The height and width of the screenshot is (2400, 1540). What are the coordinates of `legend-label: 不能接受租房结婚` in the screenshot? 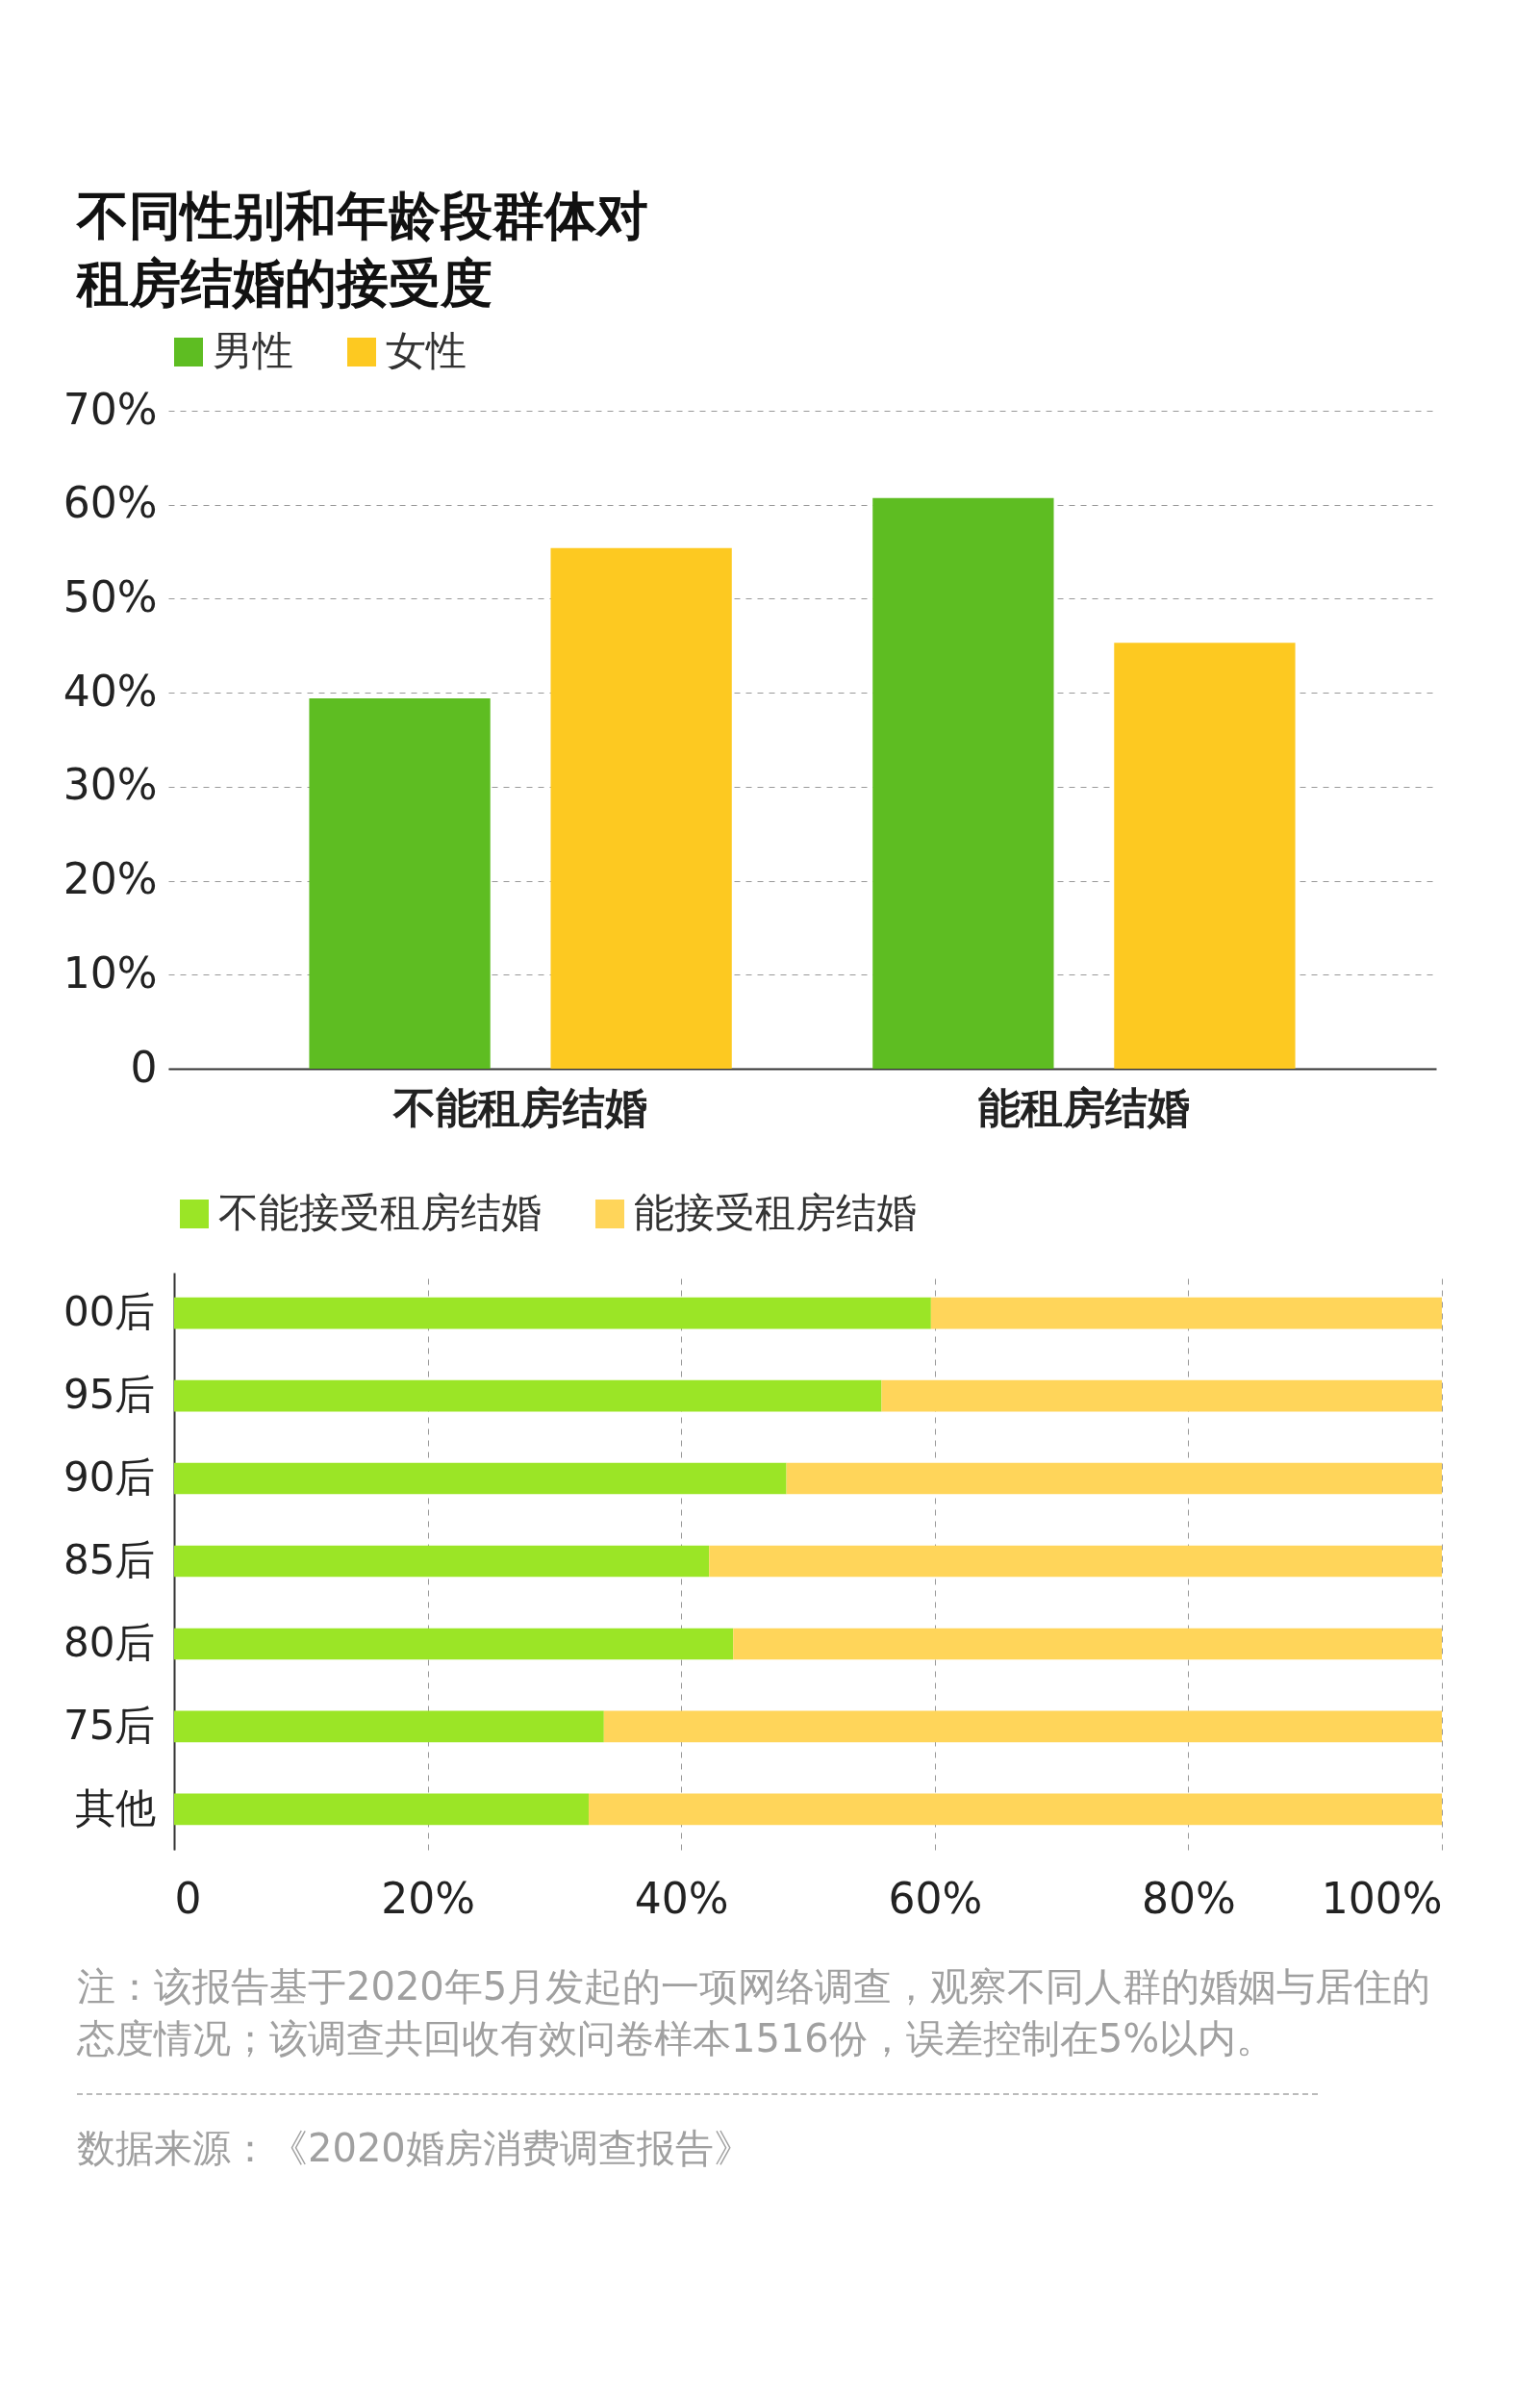 It's located at (380, 1212).